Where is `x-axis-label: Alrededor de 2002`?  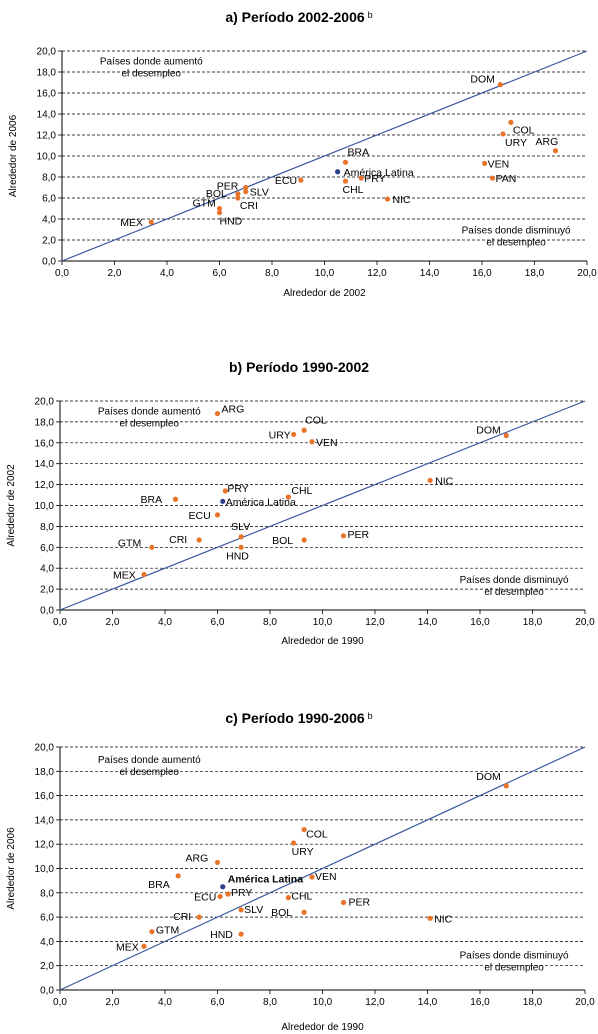 x-axis-label: Alrededor de 2002 is located at coordinates (324, 293).